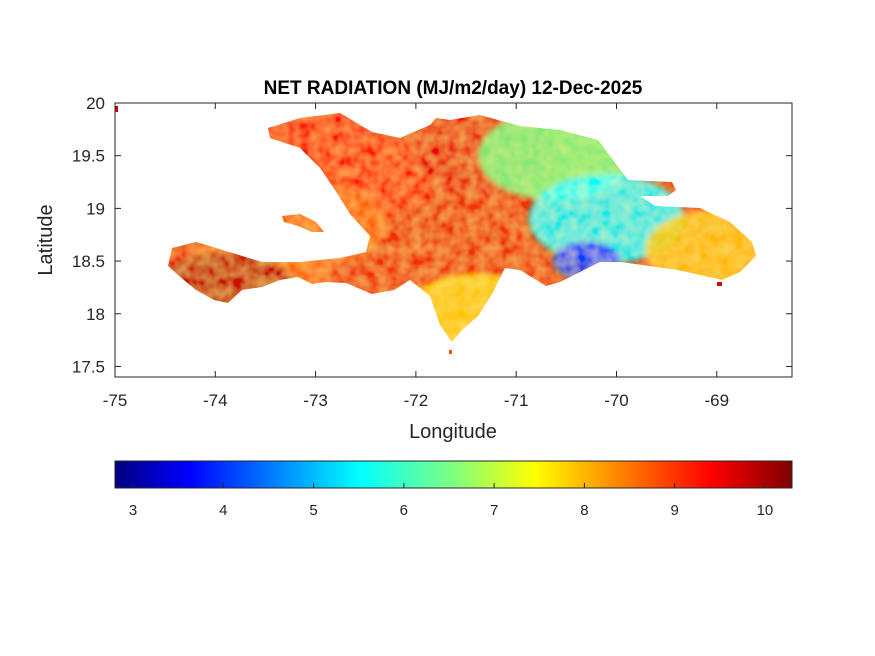  What do you see at coordinates (674, 510) in the screenshot?
I see `colorbar-tick-label: 9` at bounding box center [674, 510].